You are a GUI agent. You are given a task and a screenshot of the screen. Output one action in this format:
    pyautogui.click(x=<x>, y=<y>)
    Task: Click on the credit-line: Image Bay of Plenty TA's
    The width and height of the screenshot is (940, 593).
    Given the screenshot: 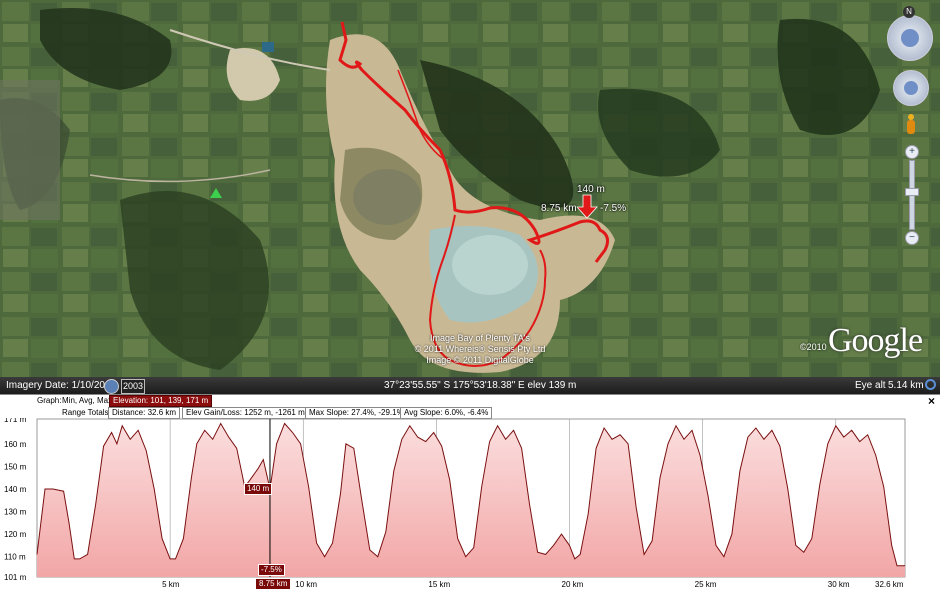 What is the action you would take?
    pyautogui.click(x=480, y=338)
    